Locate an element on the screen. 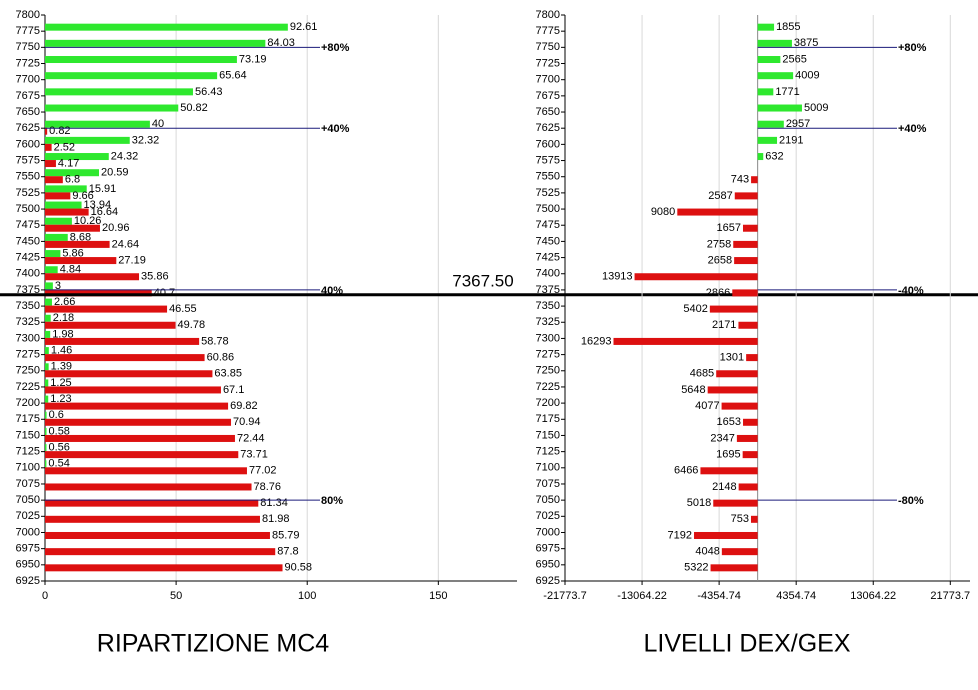  value-label: 10.26 is located at coordinates (88, 221).